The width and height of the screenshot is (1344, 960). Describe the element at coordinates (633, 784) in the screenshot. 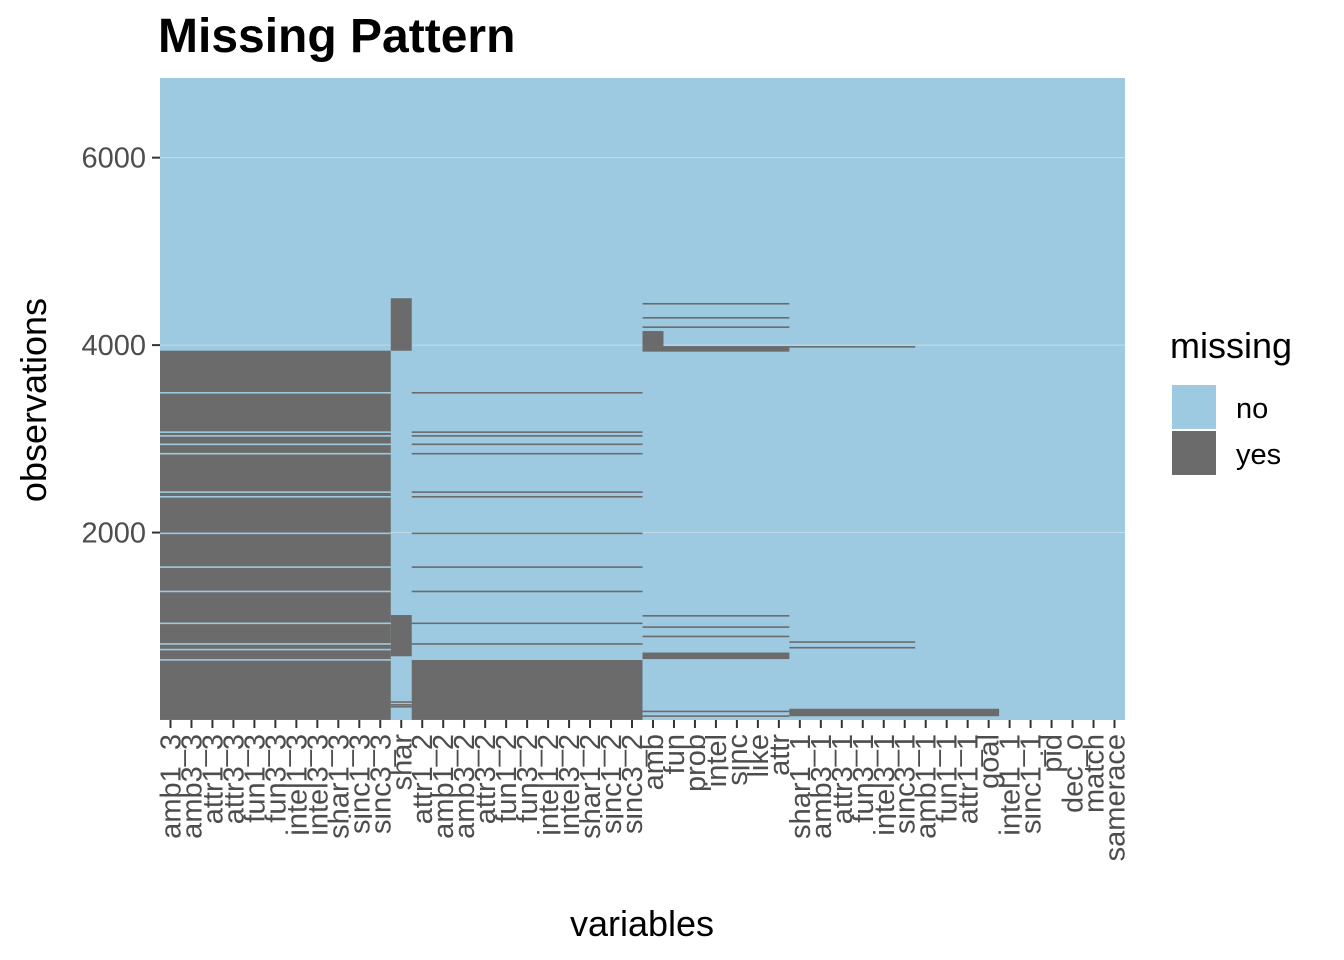

I see `x-tick-label: sinc3_2` at that location.